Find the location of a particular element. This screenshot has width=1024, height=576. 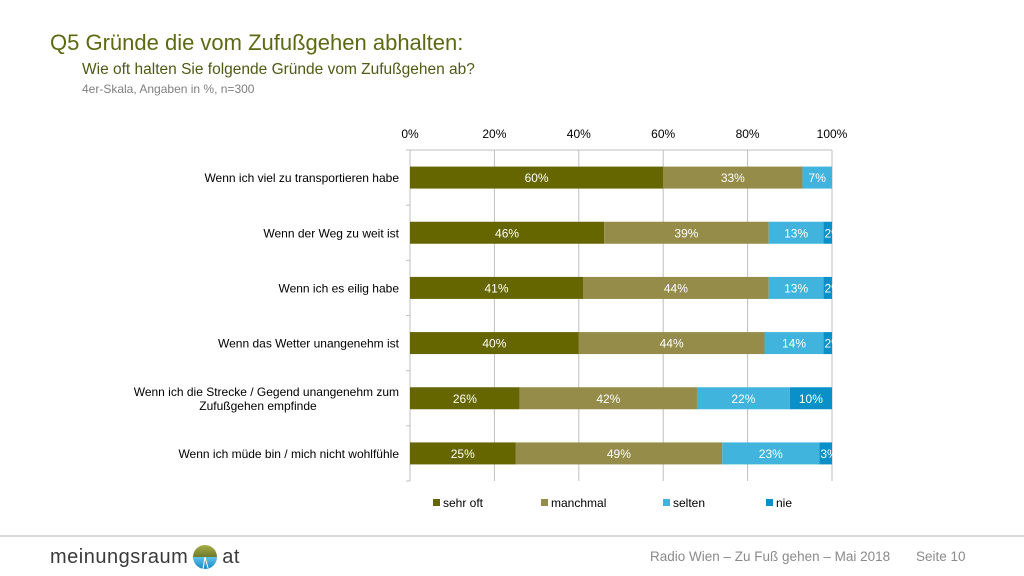

company-logo: meinungsraum at is located at coordinates (145, 557).